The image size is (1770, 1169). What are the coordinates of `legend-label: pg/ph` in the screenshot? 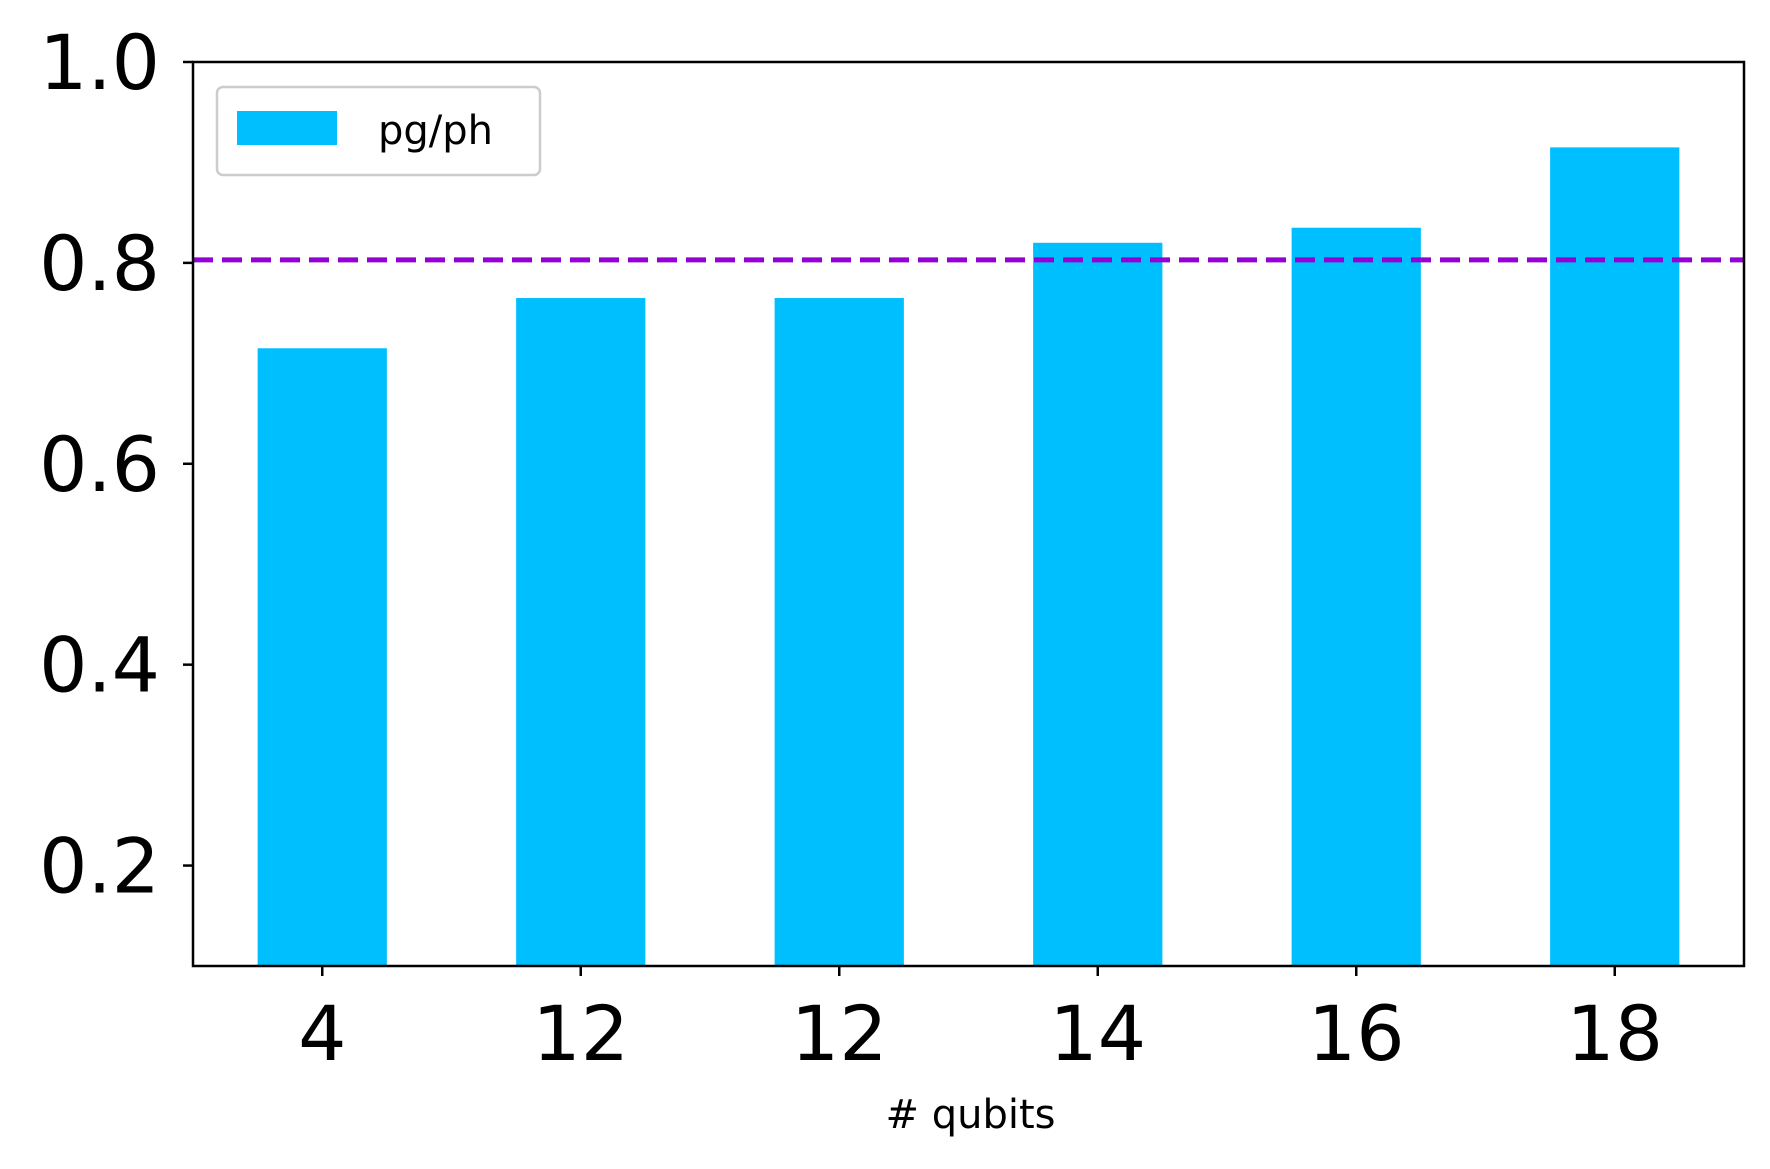 It's located at (435, 131).